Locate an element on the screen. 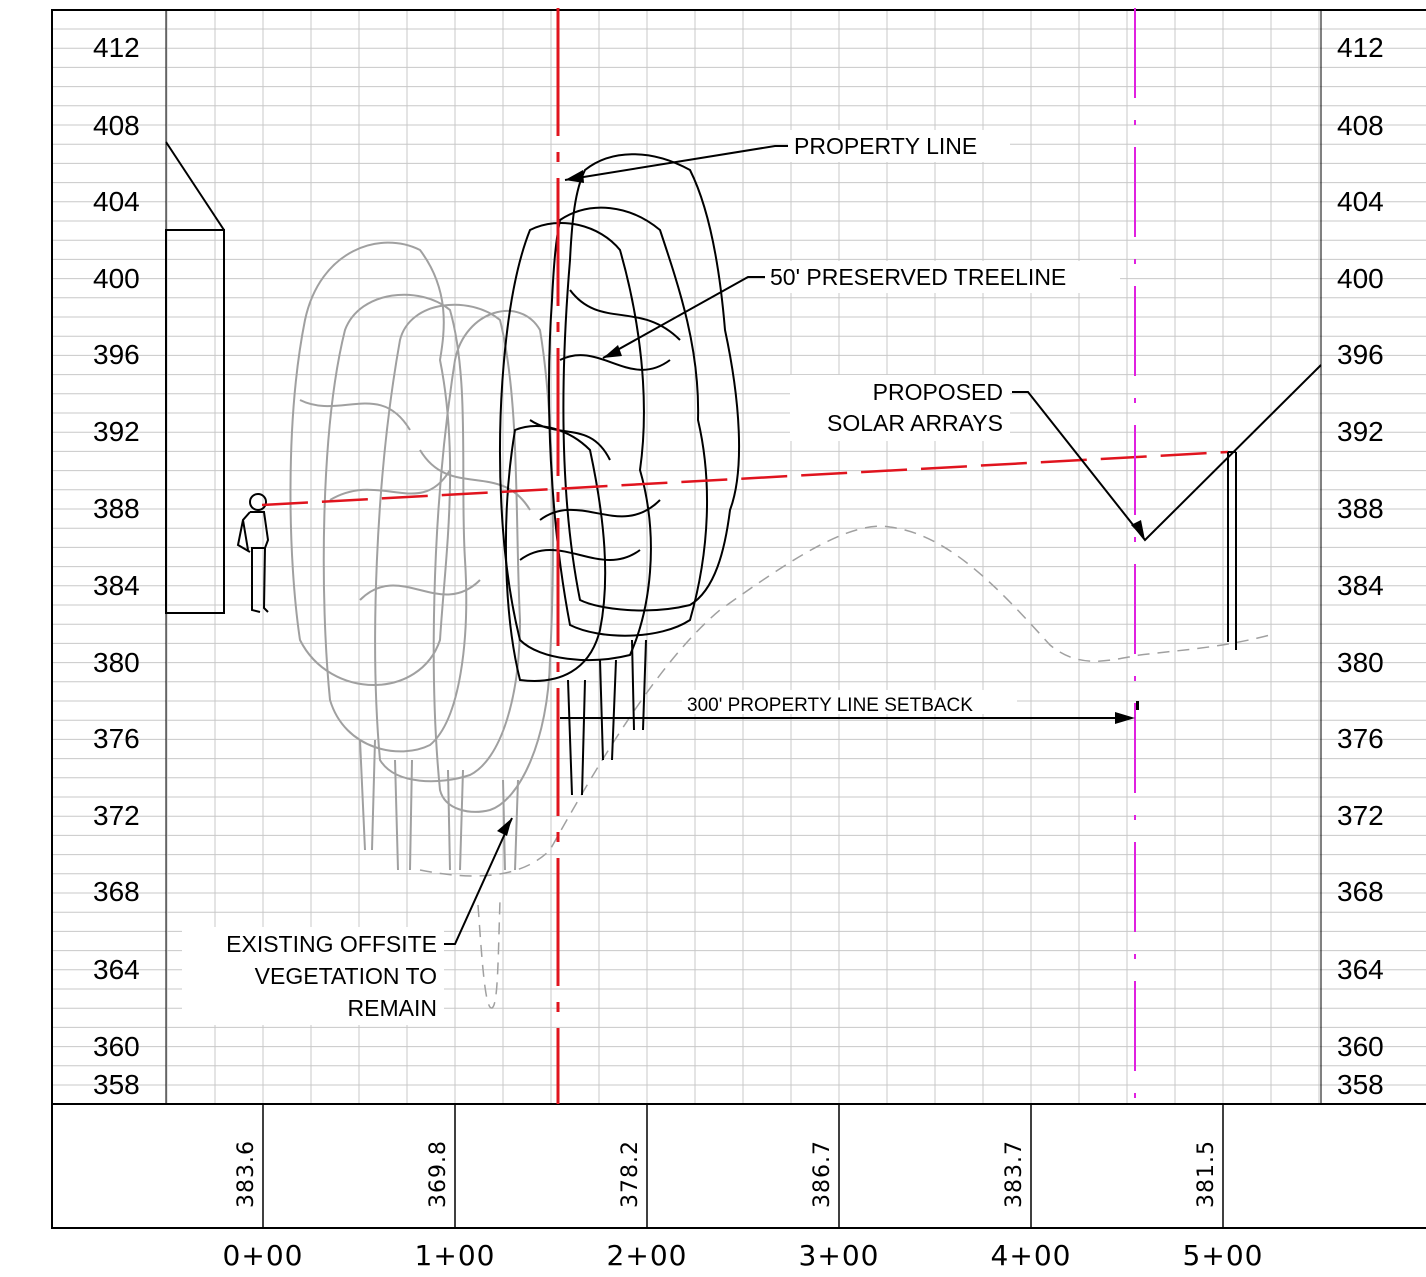 The image size is (1426, 1277). ground-elevation-value: 383.7 is located at coordinates (1014, 1174).